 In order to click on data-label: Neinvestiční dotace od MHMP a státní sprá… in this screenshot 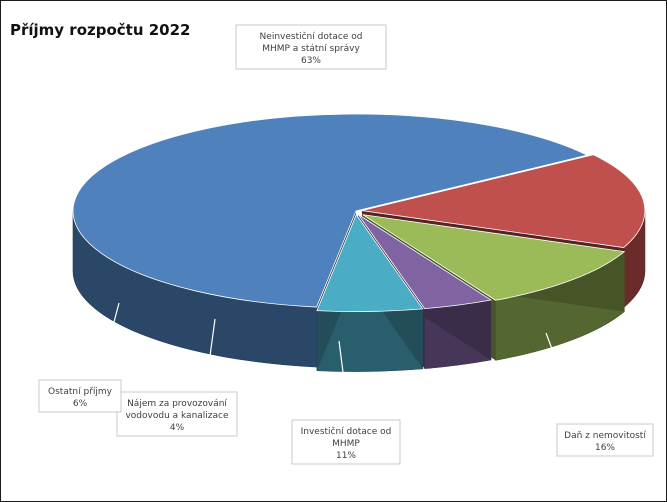, I will do `click(311, 47)`.